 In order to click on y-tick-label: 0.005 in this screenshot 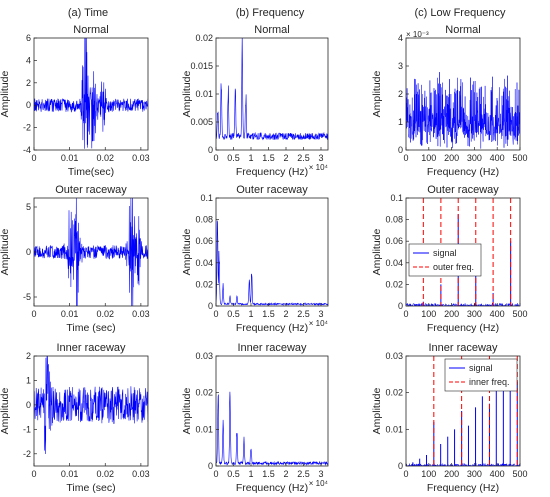, I will do `click(201, 122)`.